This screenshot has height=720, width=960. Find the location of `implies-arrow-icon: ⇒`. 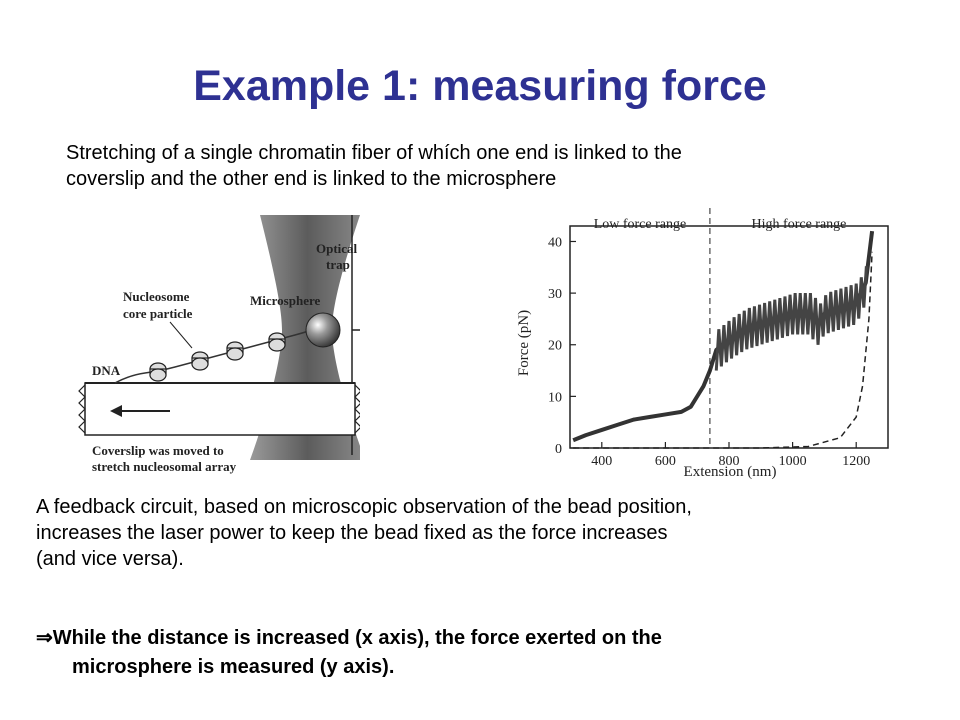

implies-arrow-icon: ⇒ is located at coordinates (44, 638).